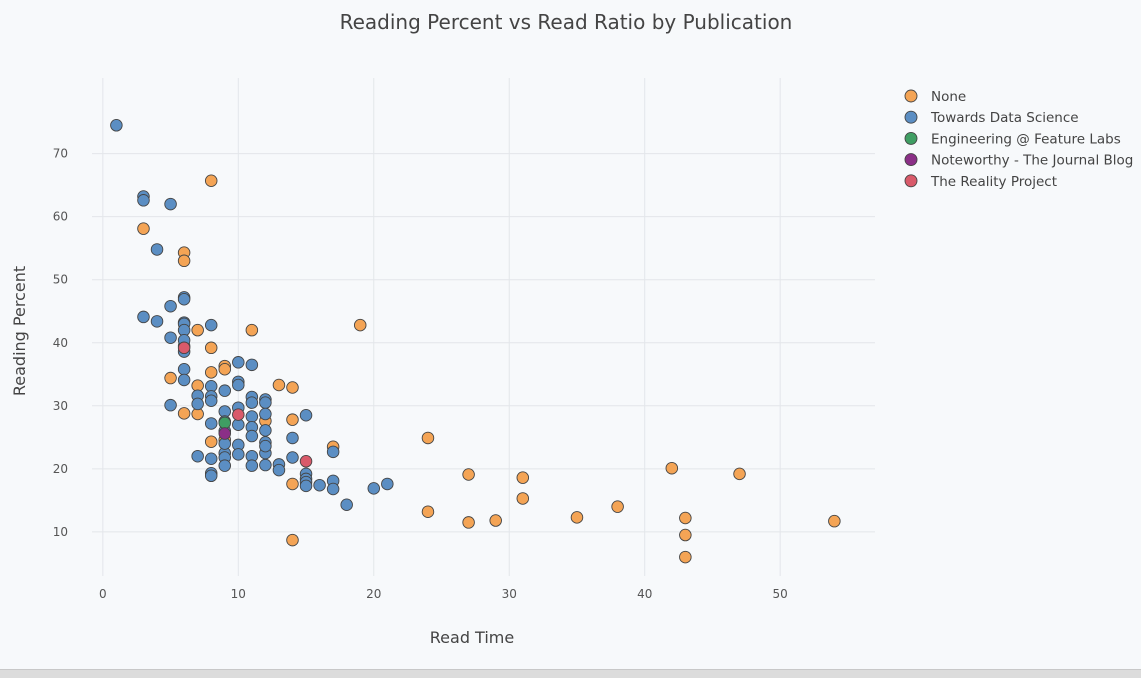 Image resolution: width=1141 pixels, height=678 pixels. What do you see at coordinates (1026, 139) in the screenshot?
I see `legend-label: Engineering @ Feature Labs` at bounding box center [1026, 139].